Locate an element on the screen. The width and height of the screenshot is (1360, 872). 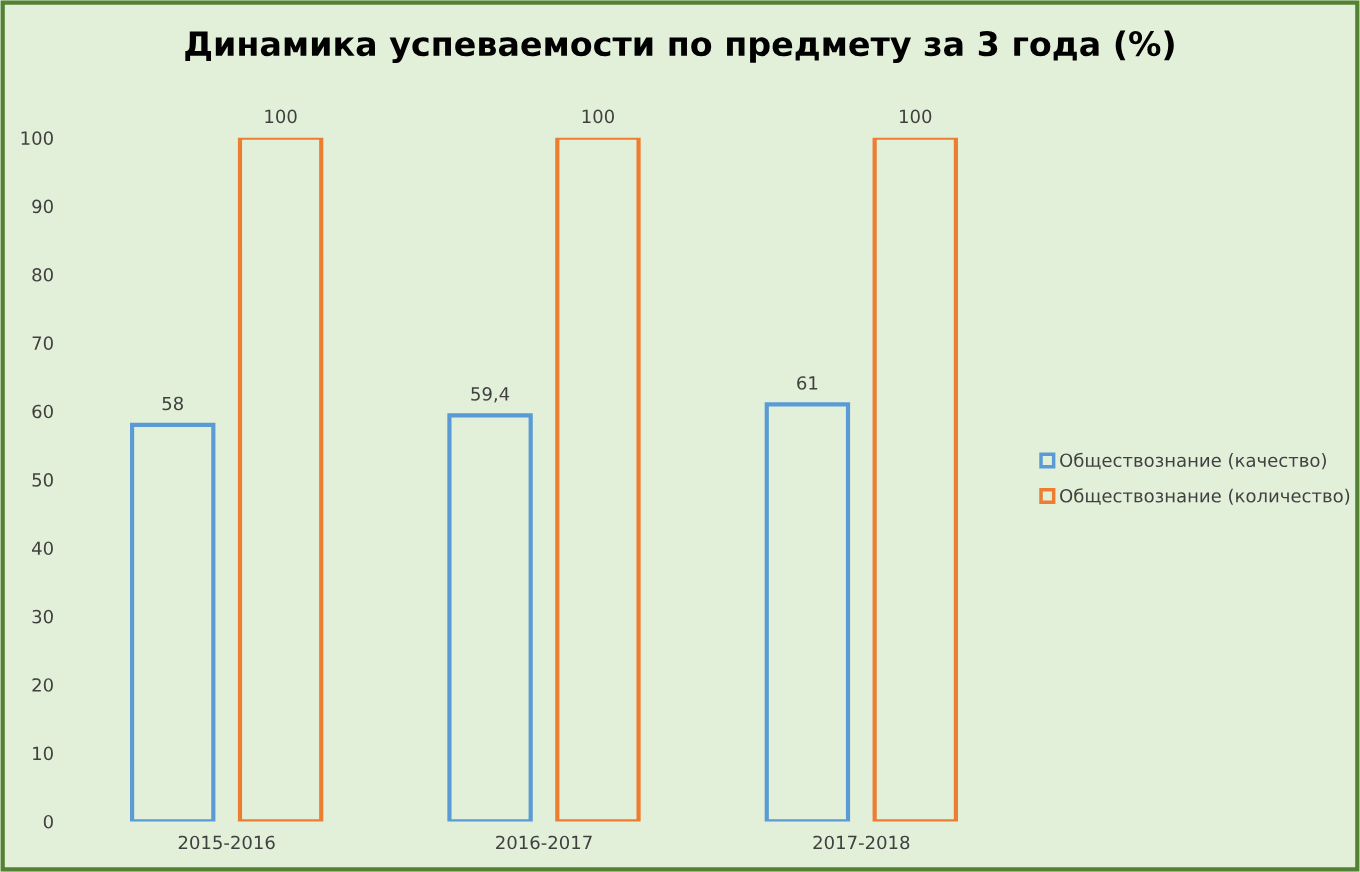
y-tick-label: 90 is located at coordinates (42, 206).